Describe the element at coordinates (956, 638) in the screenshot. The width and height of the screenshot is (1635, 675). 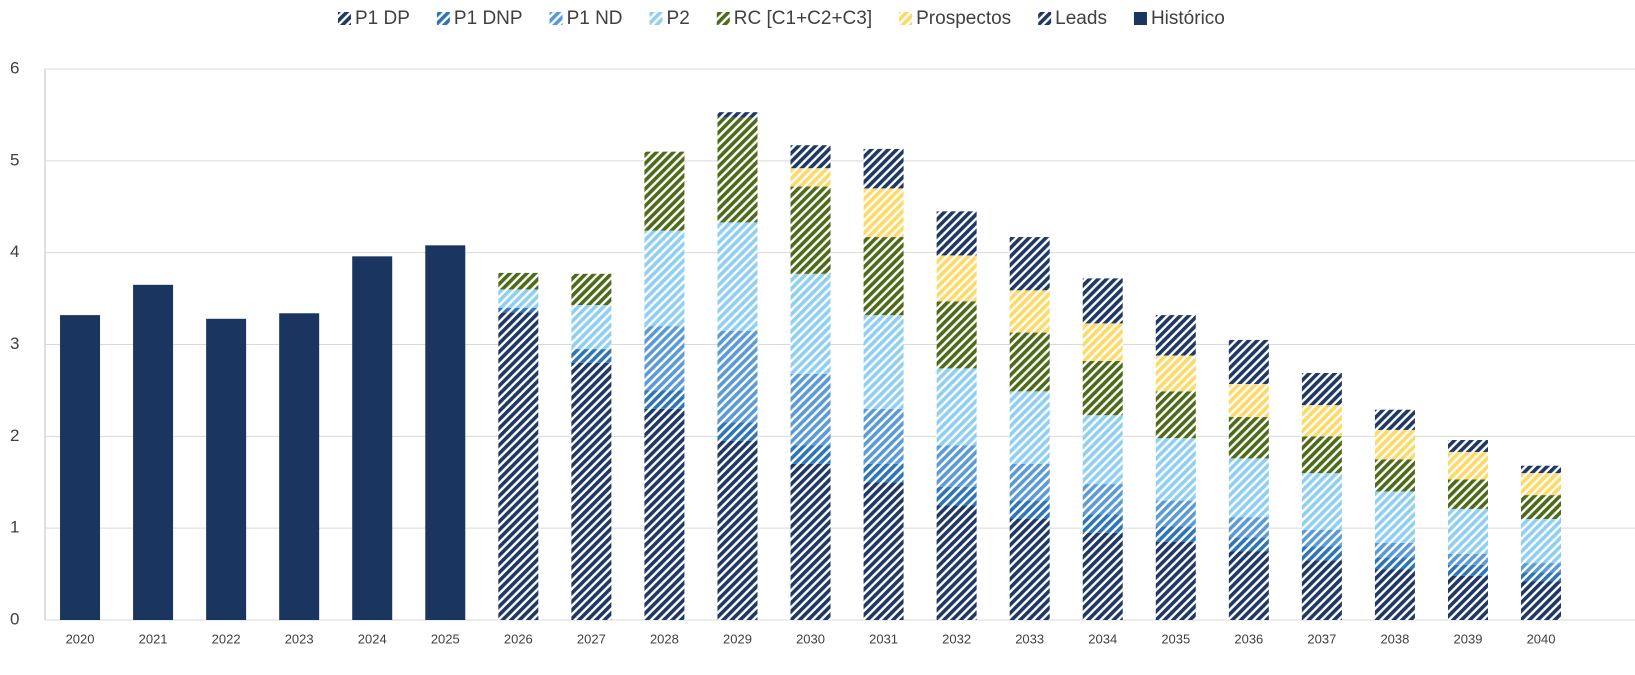
I see `x-tick-label: 2032` at that location.